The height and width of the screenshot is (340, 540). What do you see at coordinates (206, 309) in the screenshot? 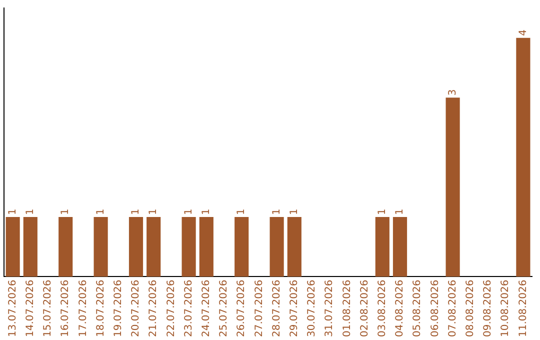
I see `x-tick-label: 24.07.2026` at bounding box center [206, 309].